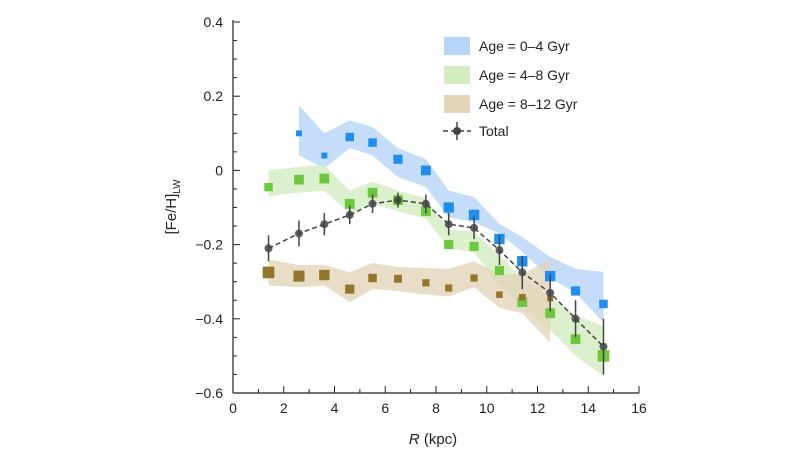  What do you see at coordinates (487, 408) in the screenshot?
I see `x-tick-label: 10` at bounding box center [487, 408].